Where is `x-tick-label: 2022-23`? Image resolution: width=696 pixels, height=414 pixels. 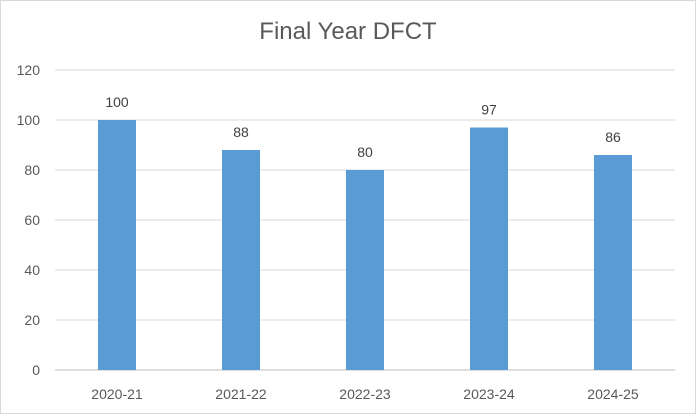 x-tick-label: 2022-23 is located at coordinates (365, 394).